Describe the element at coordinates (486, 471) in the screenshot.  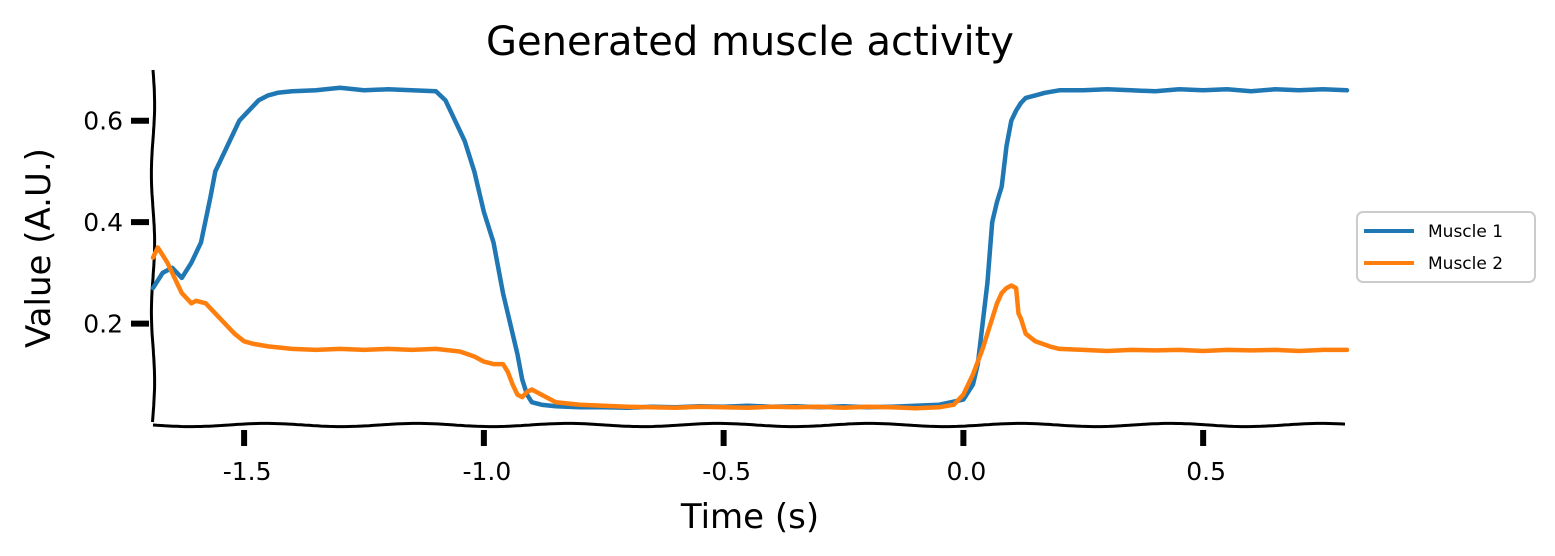
I see `x-tick-label: -1.0` at that location.